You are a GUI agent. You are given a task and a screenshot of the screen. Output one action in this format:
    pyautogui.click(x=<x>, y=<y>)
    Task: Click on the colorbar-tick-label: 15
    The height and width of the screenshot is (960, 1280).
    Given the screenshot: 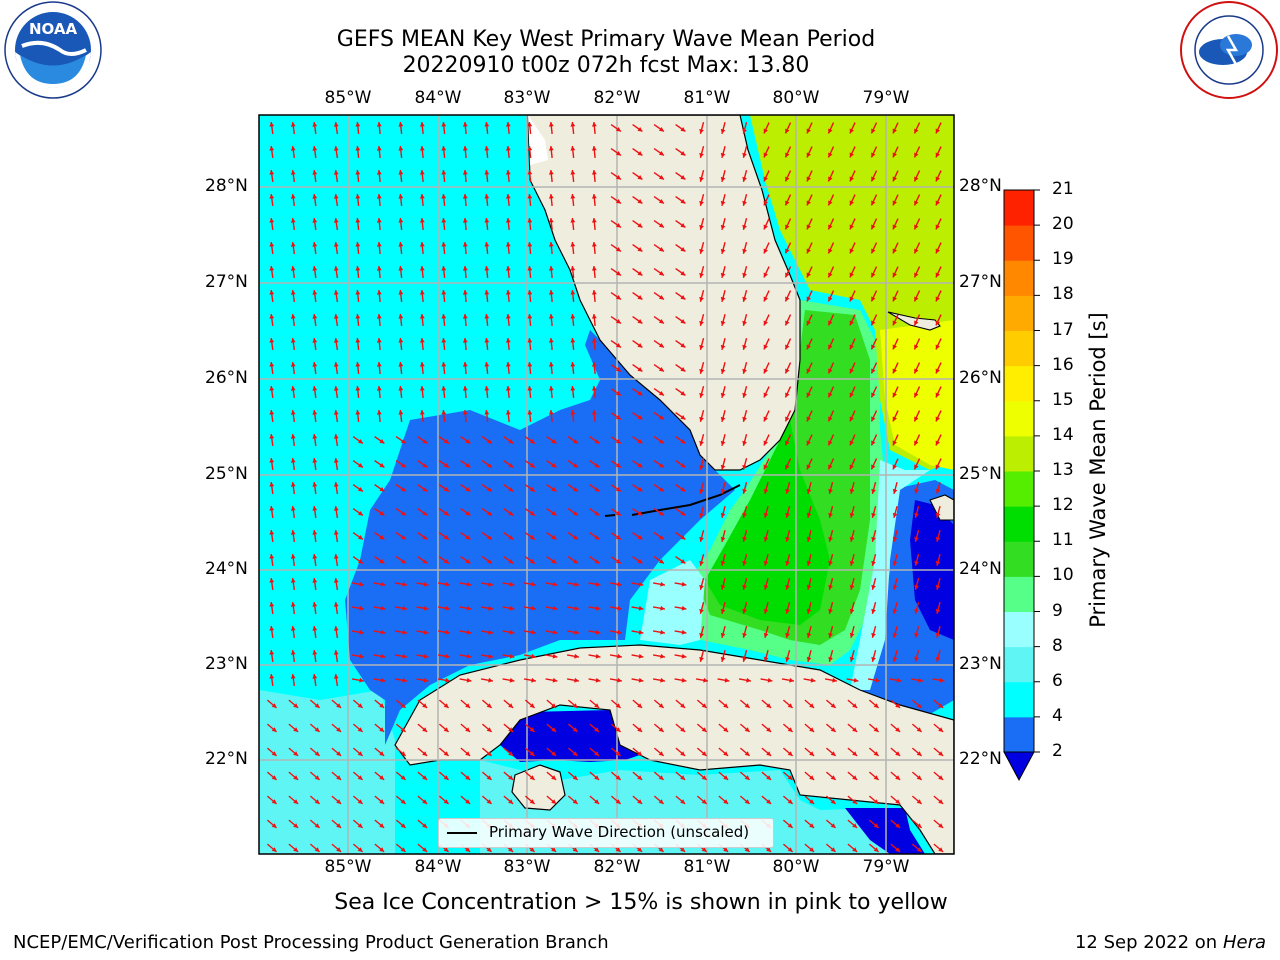 What is the action you would take?
    pyautogui.click(x=1063, y=399)
    